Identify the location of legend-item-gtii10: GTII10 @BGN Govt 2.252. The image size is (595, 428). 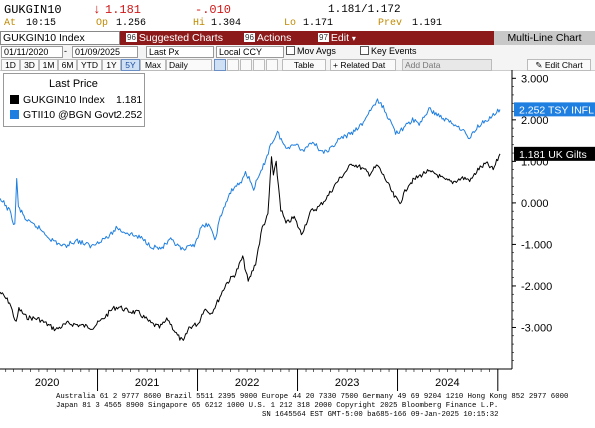
(76, 115).